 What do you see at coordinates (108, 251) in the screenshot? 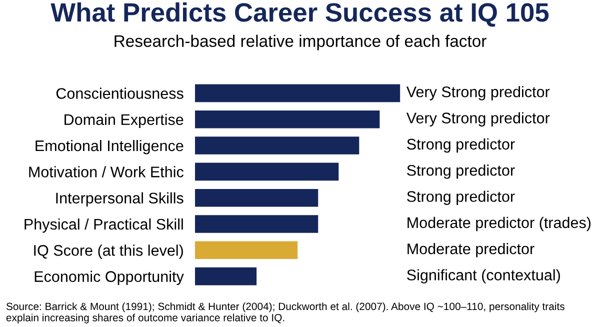
I see `y-tick-label: IQ Score (at this level)` at bounding box center [108, 251].